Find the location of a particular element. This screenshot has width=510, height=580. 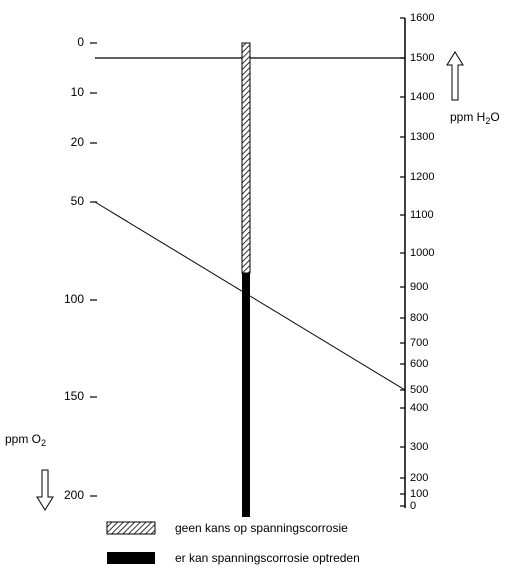

right-tick-label: 900 is located at coordinates (419, 287).